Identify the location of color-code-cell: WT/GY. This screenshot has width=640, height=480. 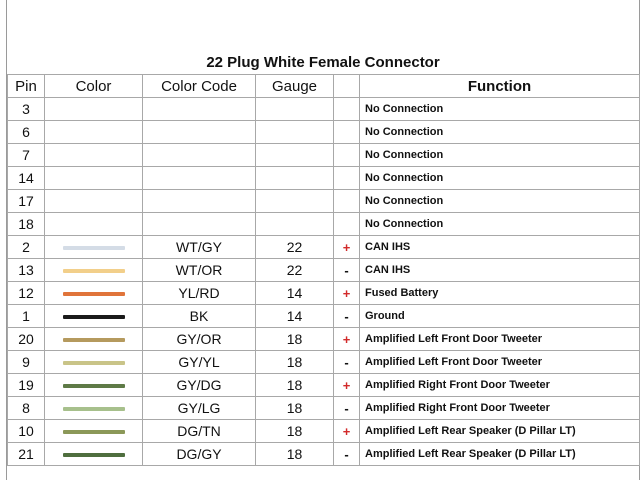
(199, 247).